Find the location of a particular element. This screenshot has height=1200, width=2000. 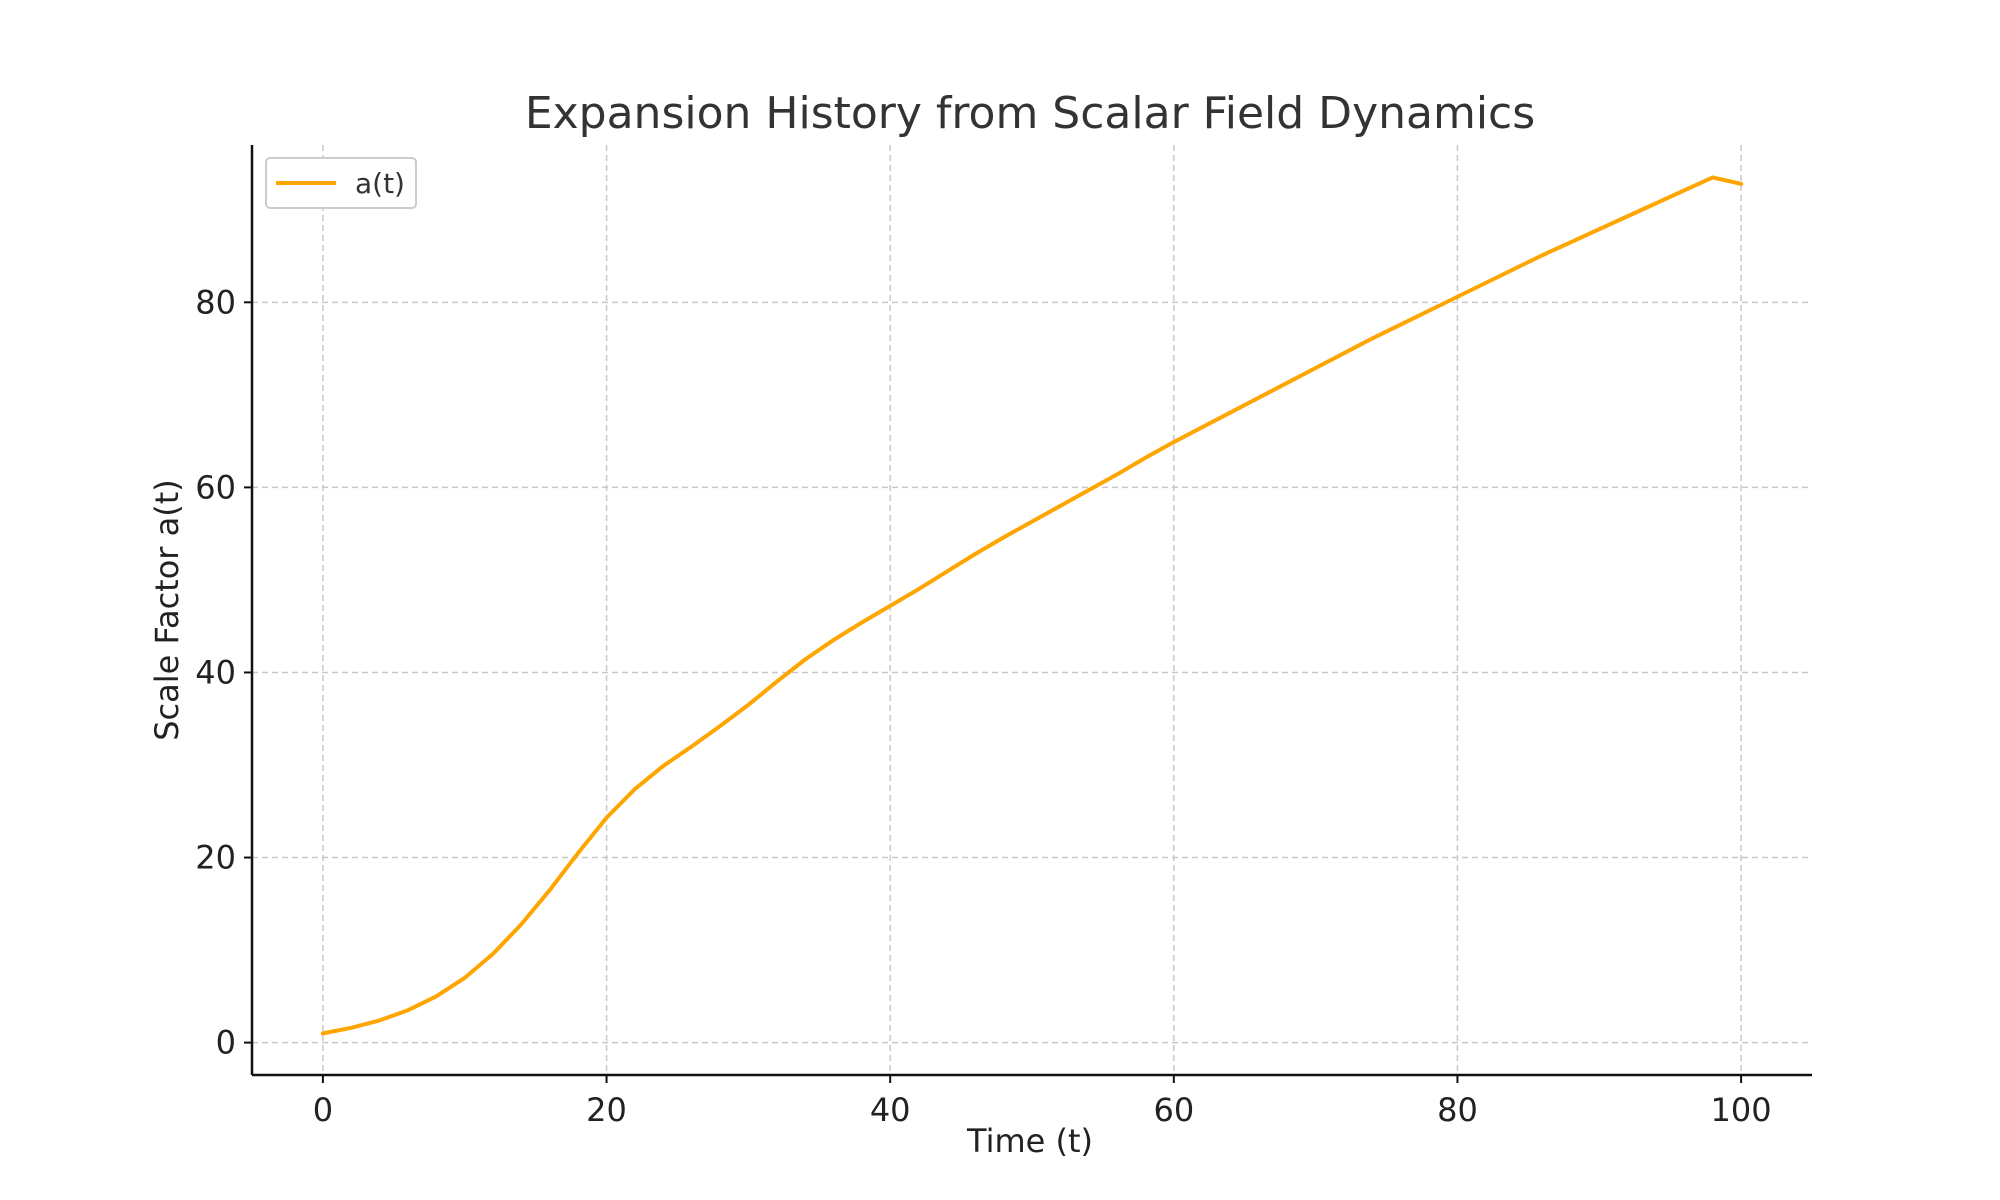

y-tick-label-80: 80 is located at coordinates (215, 302).